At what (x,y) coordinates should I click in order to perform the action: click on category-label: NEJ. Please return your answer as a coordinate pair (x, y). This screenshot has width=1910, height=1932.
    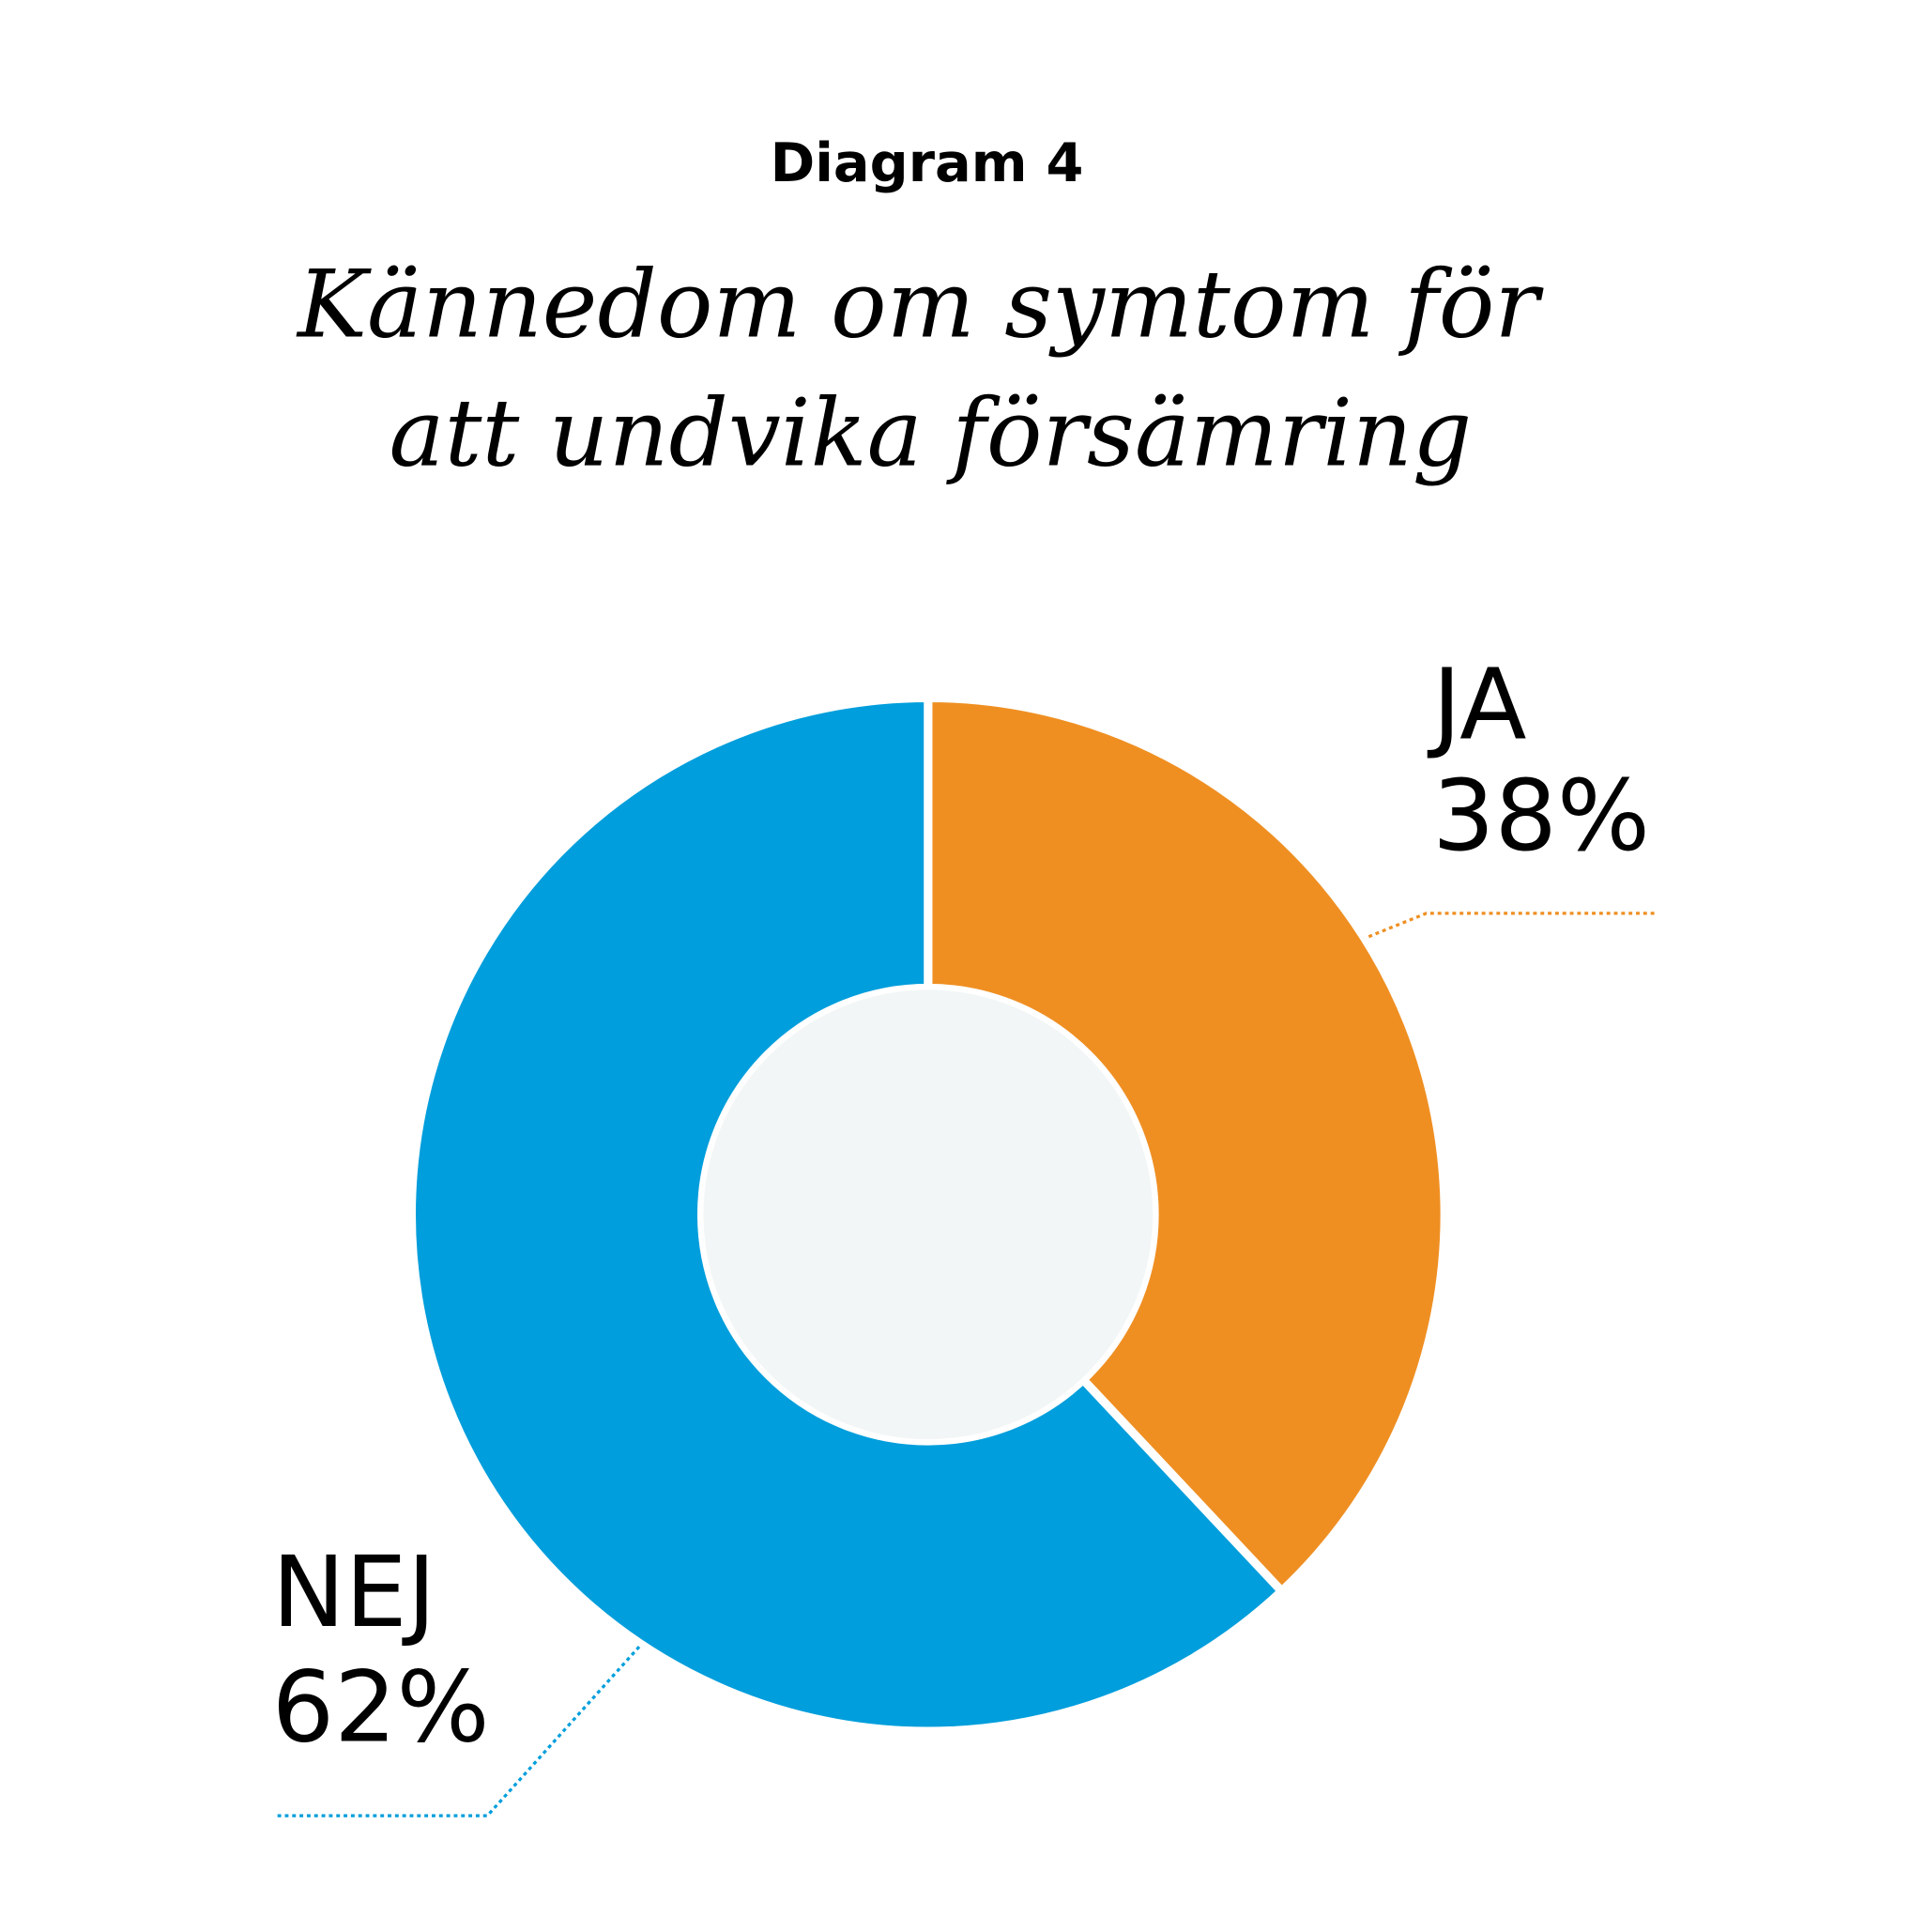
    Looking at the image, I should click on (354, 1592).